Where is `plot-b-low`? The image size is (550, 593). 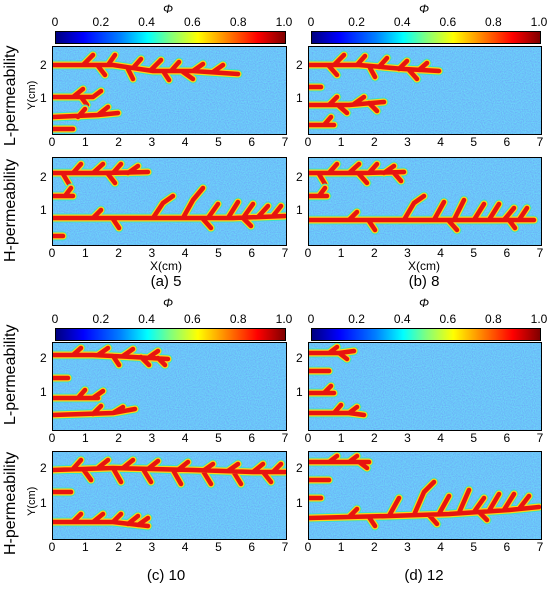 plot-b-low is located at coordinates (425, 90).